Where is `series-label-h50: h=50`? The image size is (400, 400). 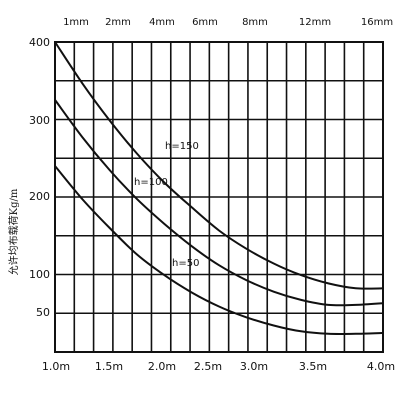
series-label-h50: h=50 is located at coordinates (185, 263).